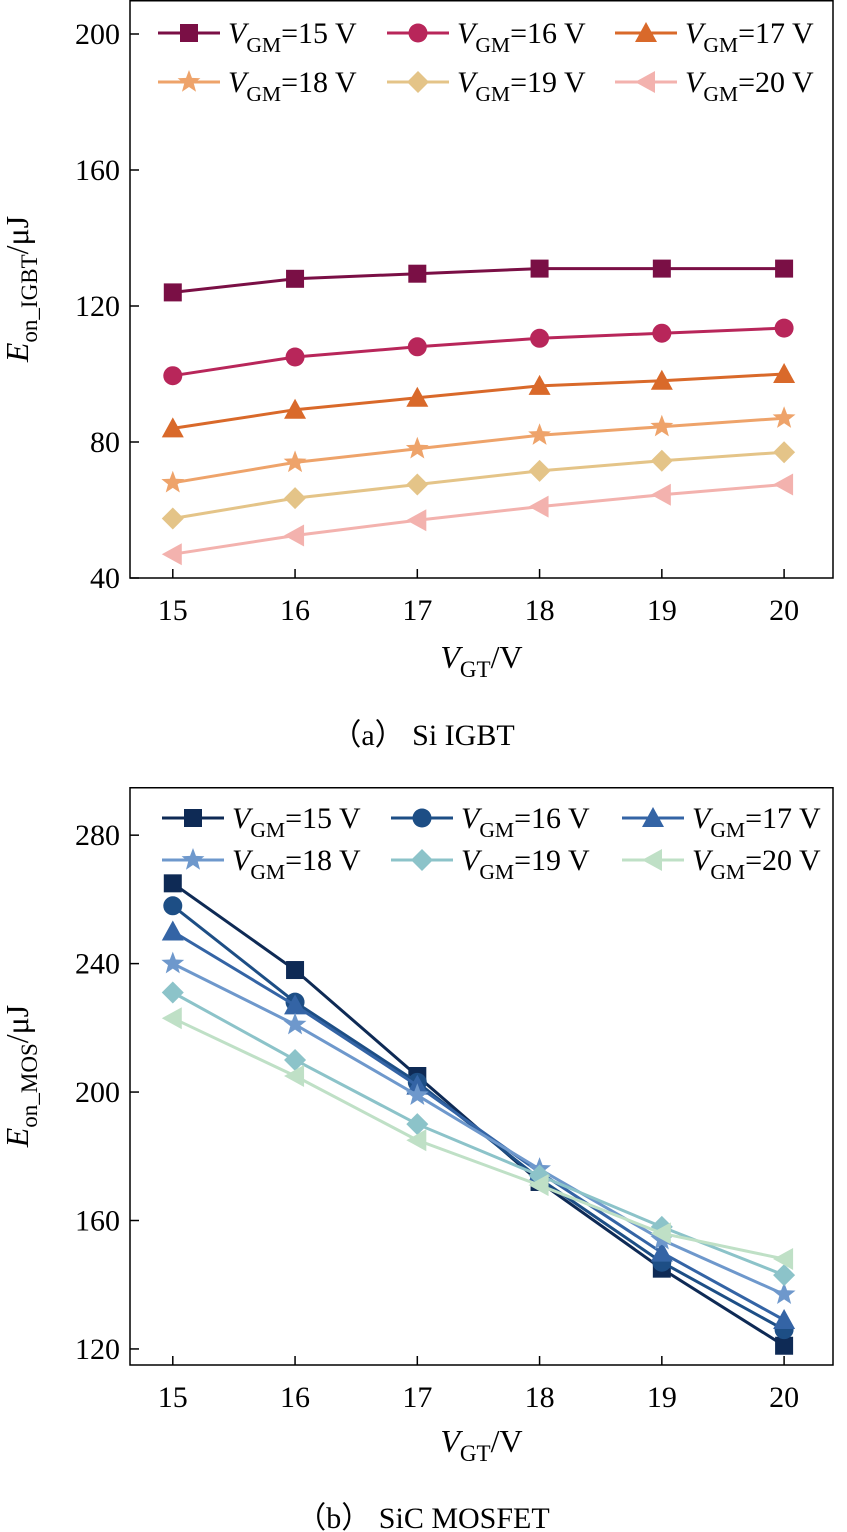  I want to click on y-axis-label: Eon_MOS/μJ, so click(21, 1077).